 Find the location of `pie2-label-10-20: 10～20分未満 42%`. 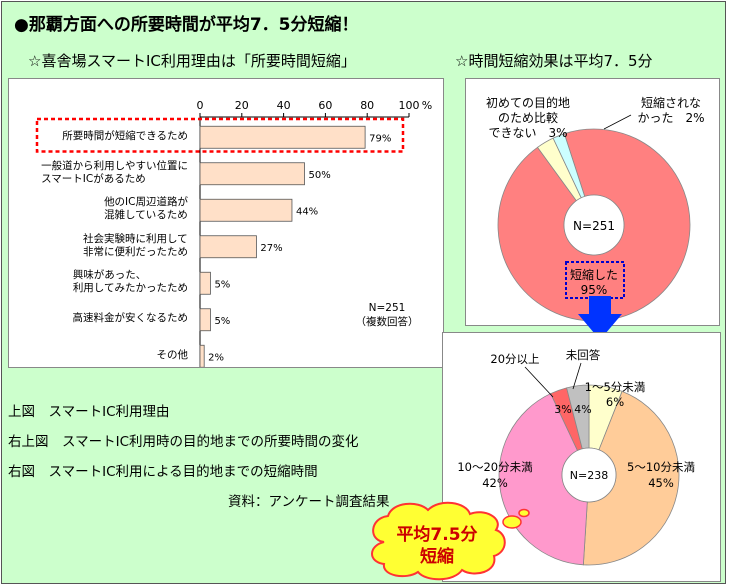

pie2-label-10-20: 10～20分未満 42% is located at coordinates (494, 475).